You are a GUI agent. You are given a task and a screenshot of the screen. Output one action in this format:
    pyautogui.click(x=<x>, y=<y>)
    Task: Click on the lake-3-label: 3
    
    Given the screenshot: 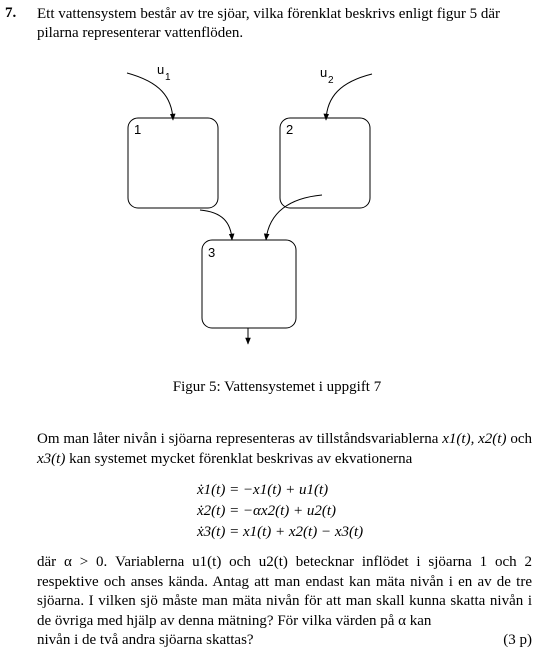 What is the action you would take?
    pyautogui.click(x=211, y=252)
    